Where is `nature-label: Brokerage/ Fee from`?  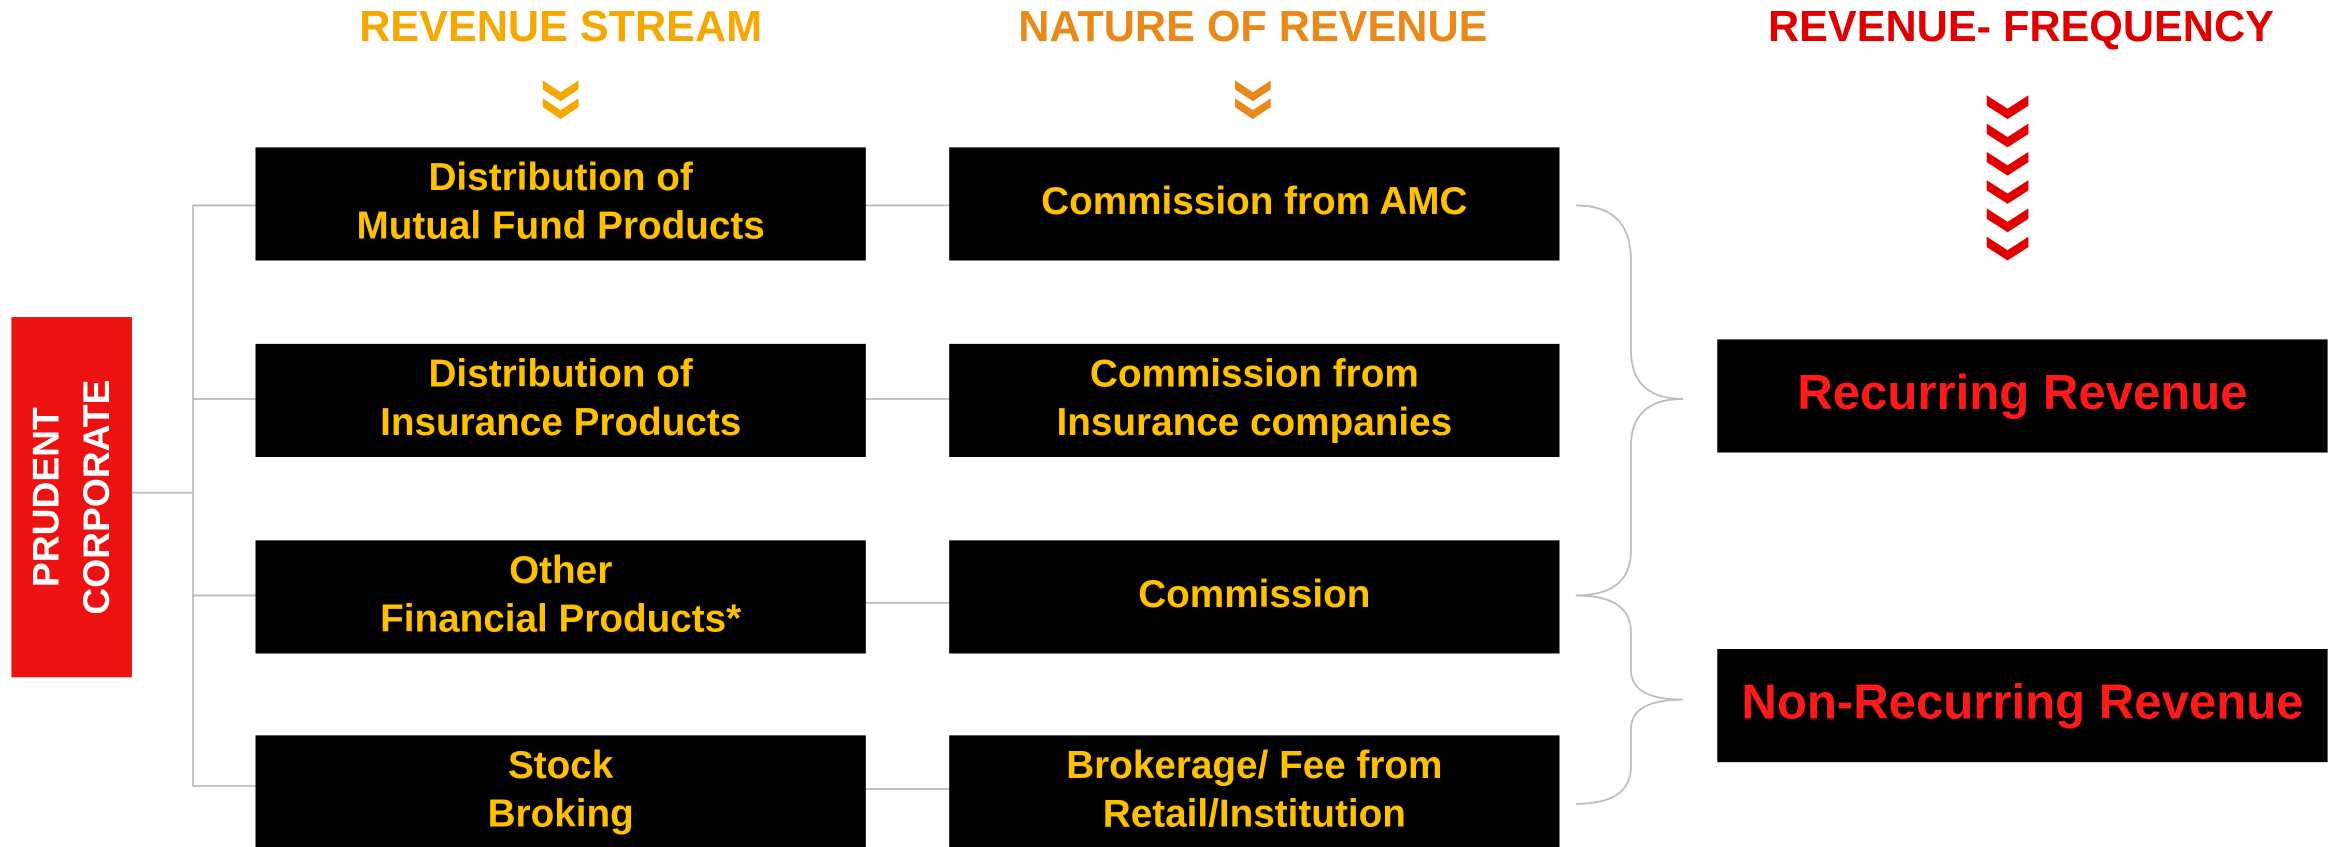
nature-label: Brokerage/ Fee from is located at coordinates (1254, 765).